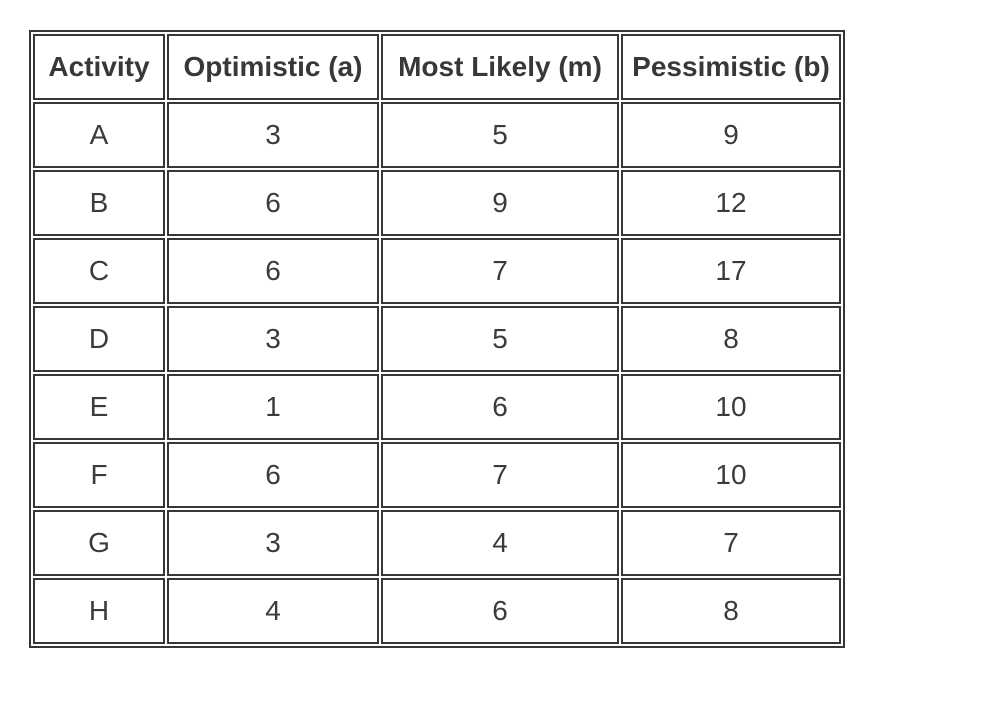  Describe the element at coordinates (99, 203) in the screenshot. I see `activity-cell: B` at that location.